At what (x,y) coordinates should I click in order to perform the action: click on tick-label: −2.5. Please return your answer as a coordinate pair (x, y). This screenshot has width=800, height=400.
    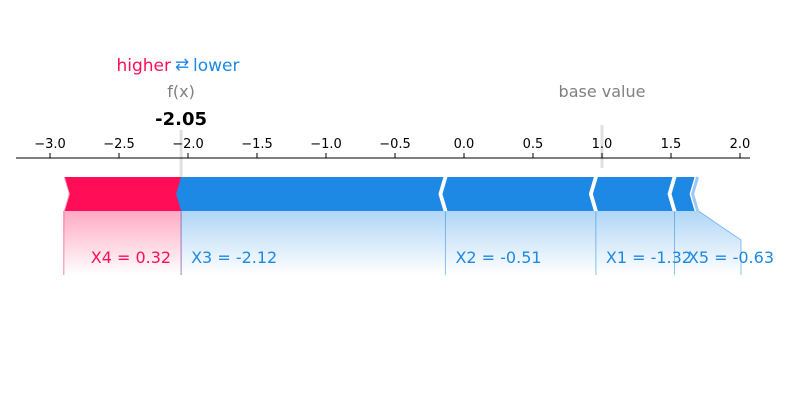
    Looking at the image, I should click on (119, 144).